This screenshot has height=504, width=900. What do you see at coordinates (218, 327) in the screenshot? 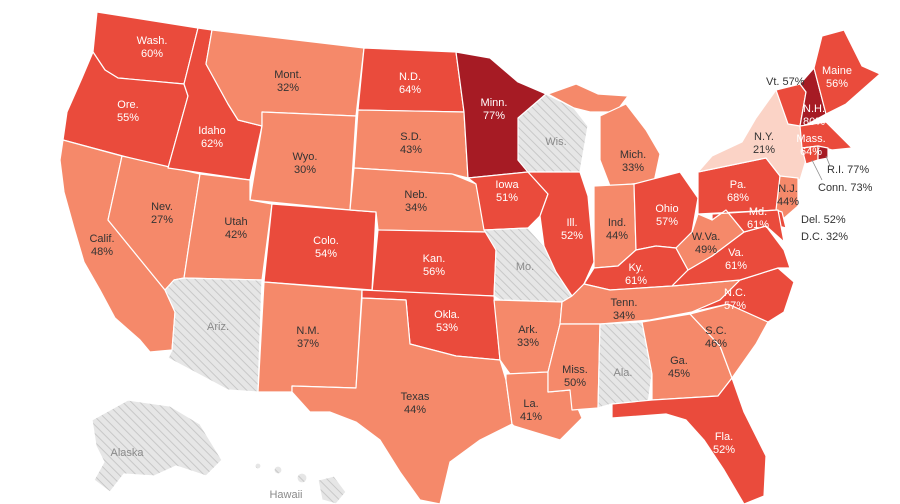
I see `label-az: Ariz.` at bounding box center [218, 327].